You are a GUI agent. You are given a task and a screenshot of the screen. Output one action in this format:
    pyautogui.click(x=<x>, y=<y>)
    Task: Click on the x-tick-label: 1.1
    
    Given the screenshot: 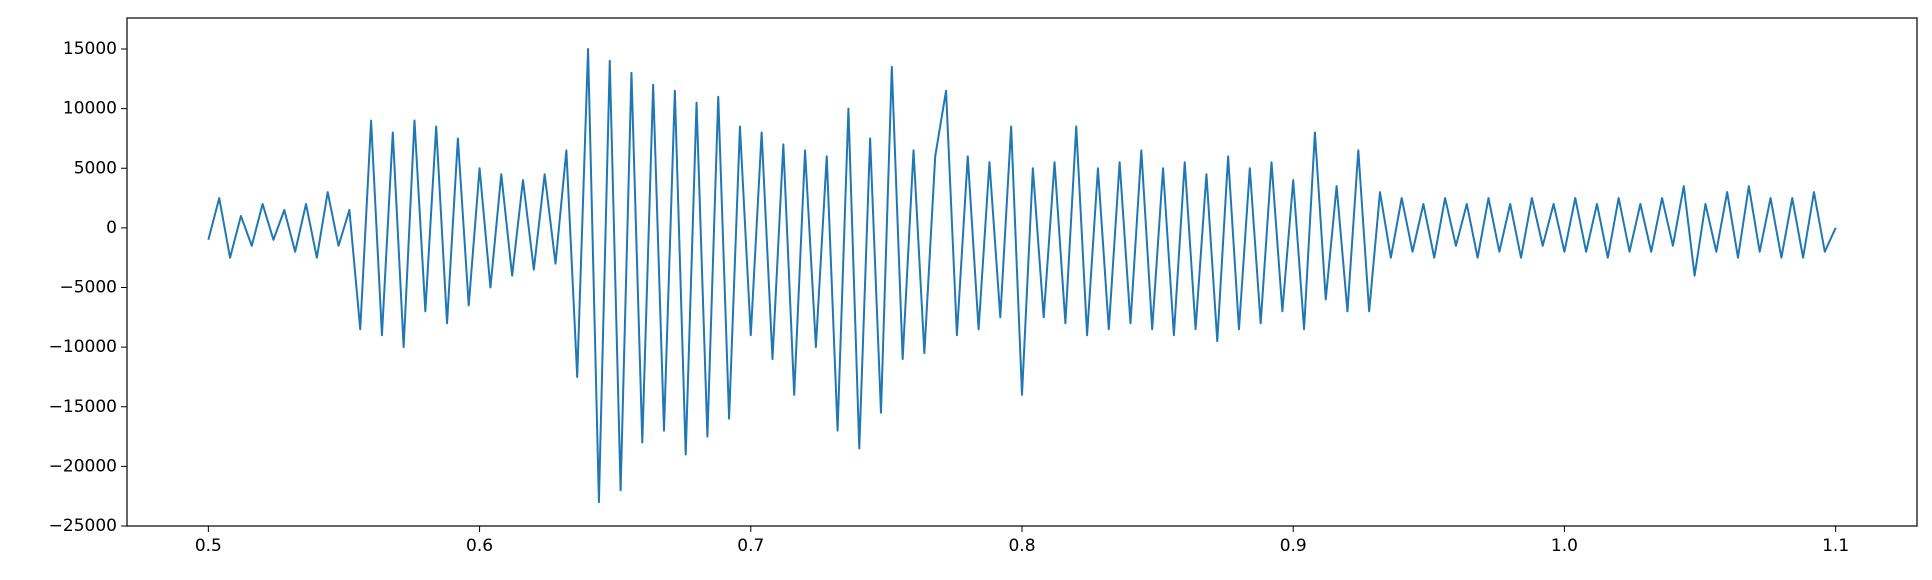 What is the action you would take?
    pyautogui.click(x=1835, y=546)
    